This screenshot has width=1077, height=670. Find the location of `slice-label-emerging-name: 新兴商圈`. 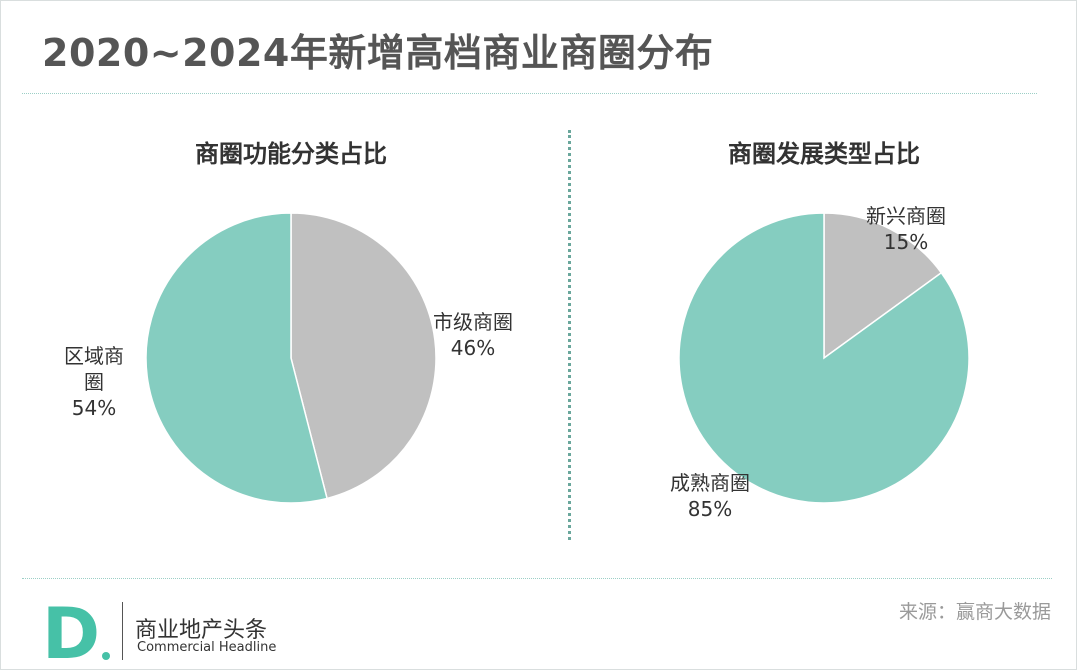

slice-label-emerging-name: 新兴商圈 is located at coordinates (906, 216).